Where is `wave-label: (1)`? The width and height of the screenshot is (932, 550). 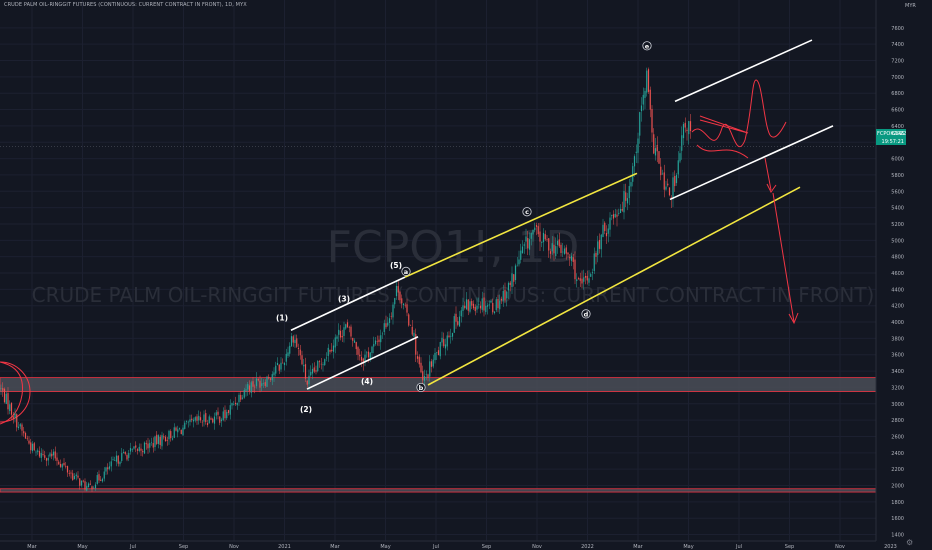
wave-label: (1) is located at coordinates (282, 317).